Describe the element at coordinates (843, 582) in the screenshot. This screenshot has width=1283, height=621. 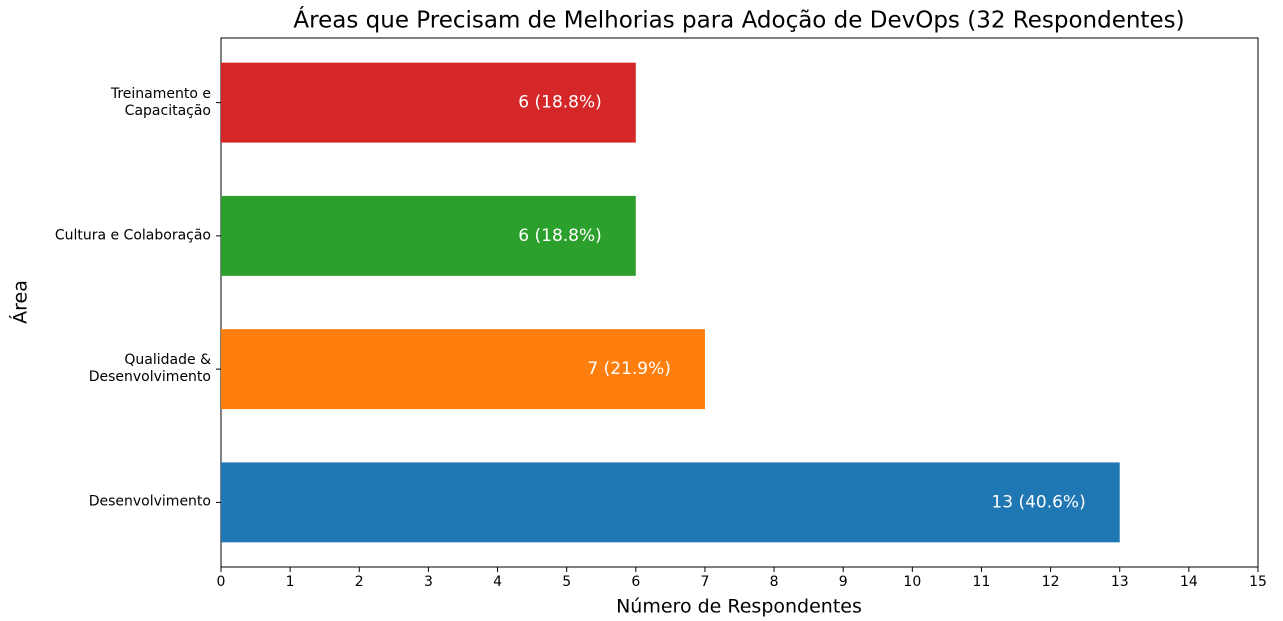
I see `x-tick-label: 9` at that location.